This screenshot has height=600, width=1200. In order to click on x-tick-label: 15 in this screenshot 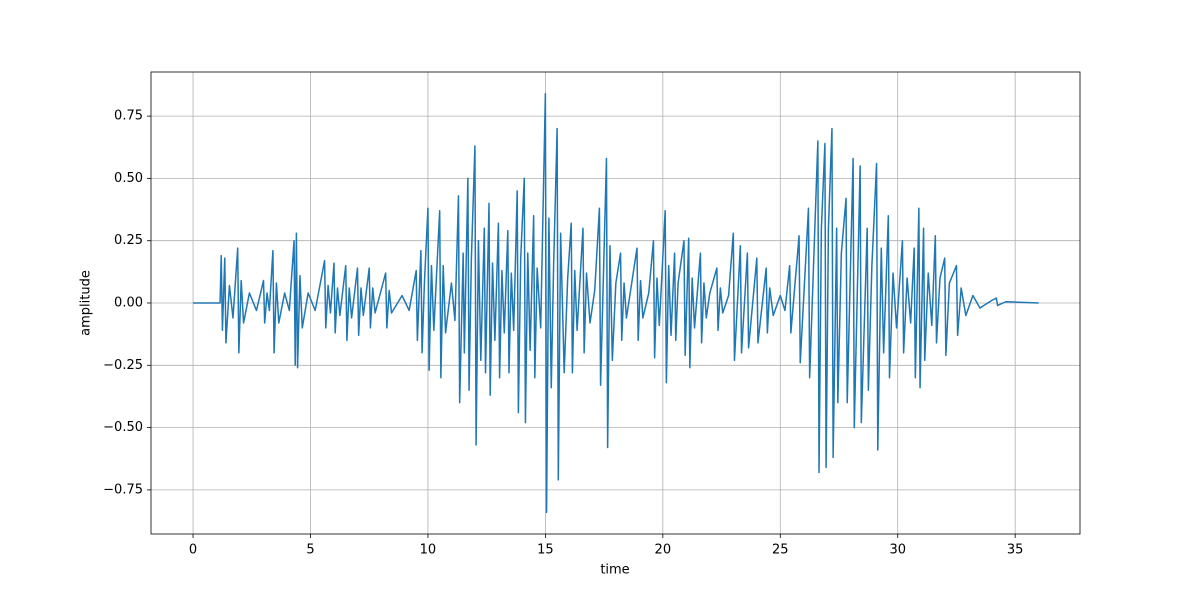, I will do `click(545, 550)`.